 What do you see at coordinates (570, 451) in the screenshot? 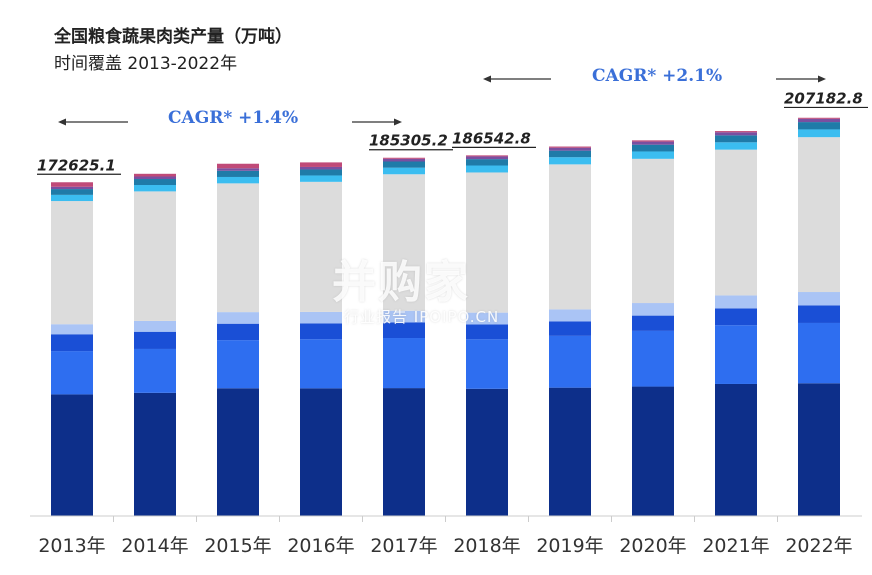
I see `bar-segment-2019年-s1` at bounding box center [570, 451].